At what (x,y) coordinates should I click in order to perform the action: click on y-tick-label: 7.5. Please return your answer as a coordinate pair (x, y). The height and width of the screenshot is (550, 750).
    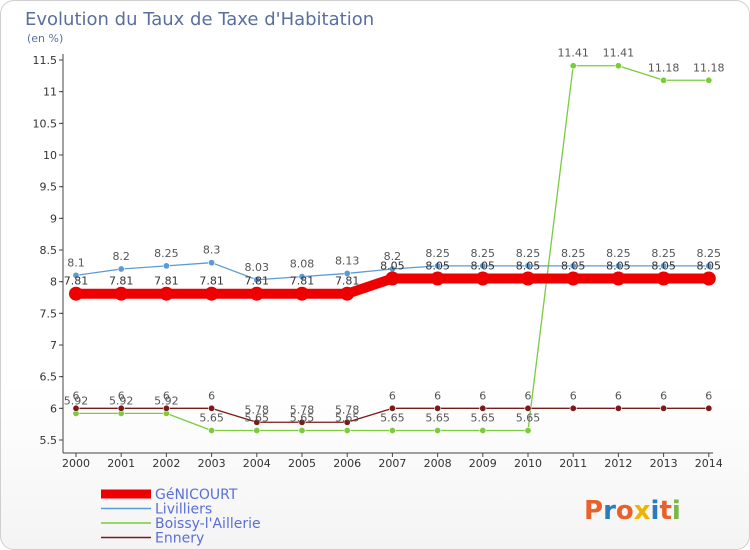
    Looking at the image, I should click on (49, 313).